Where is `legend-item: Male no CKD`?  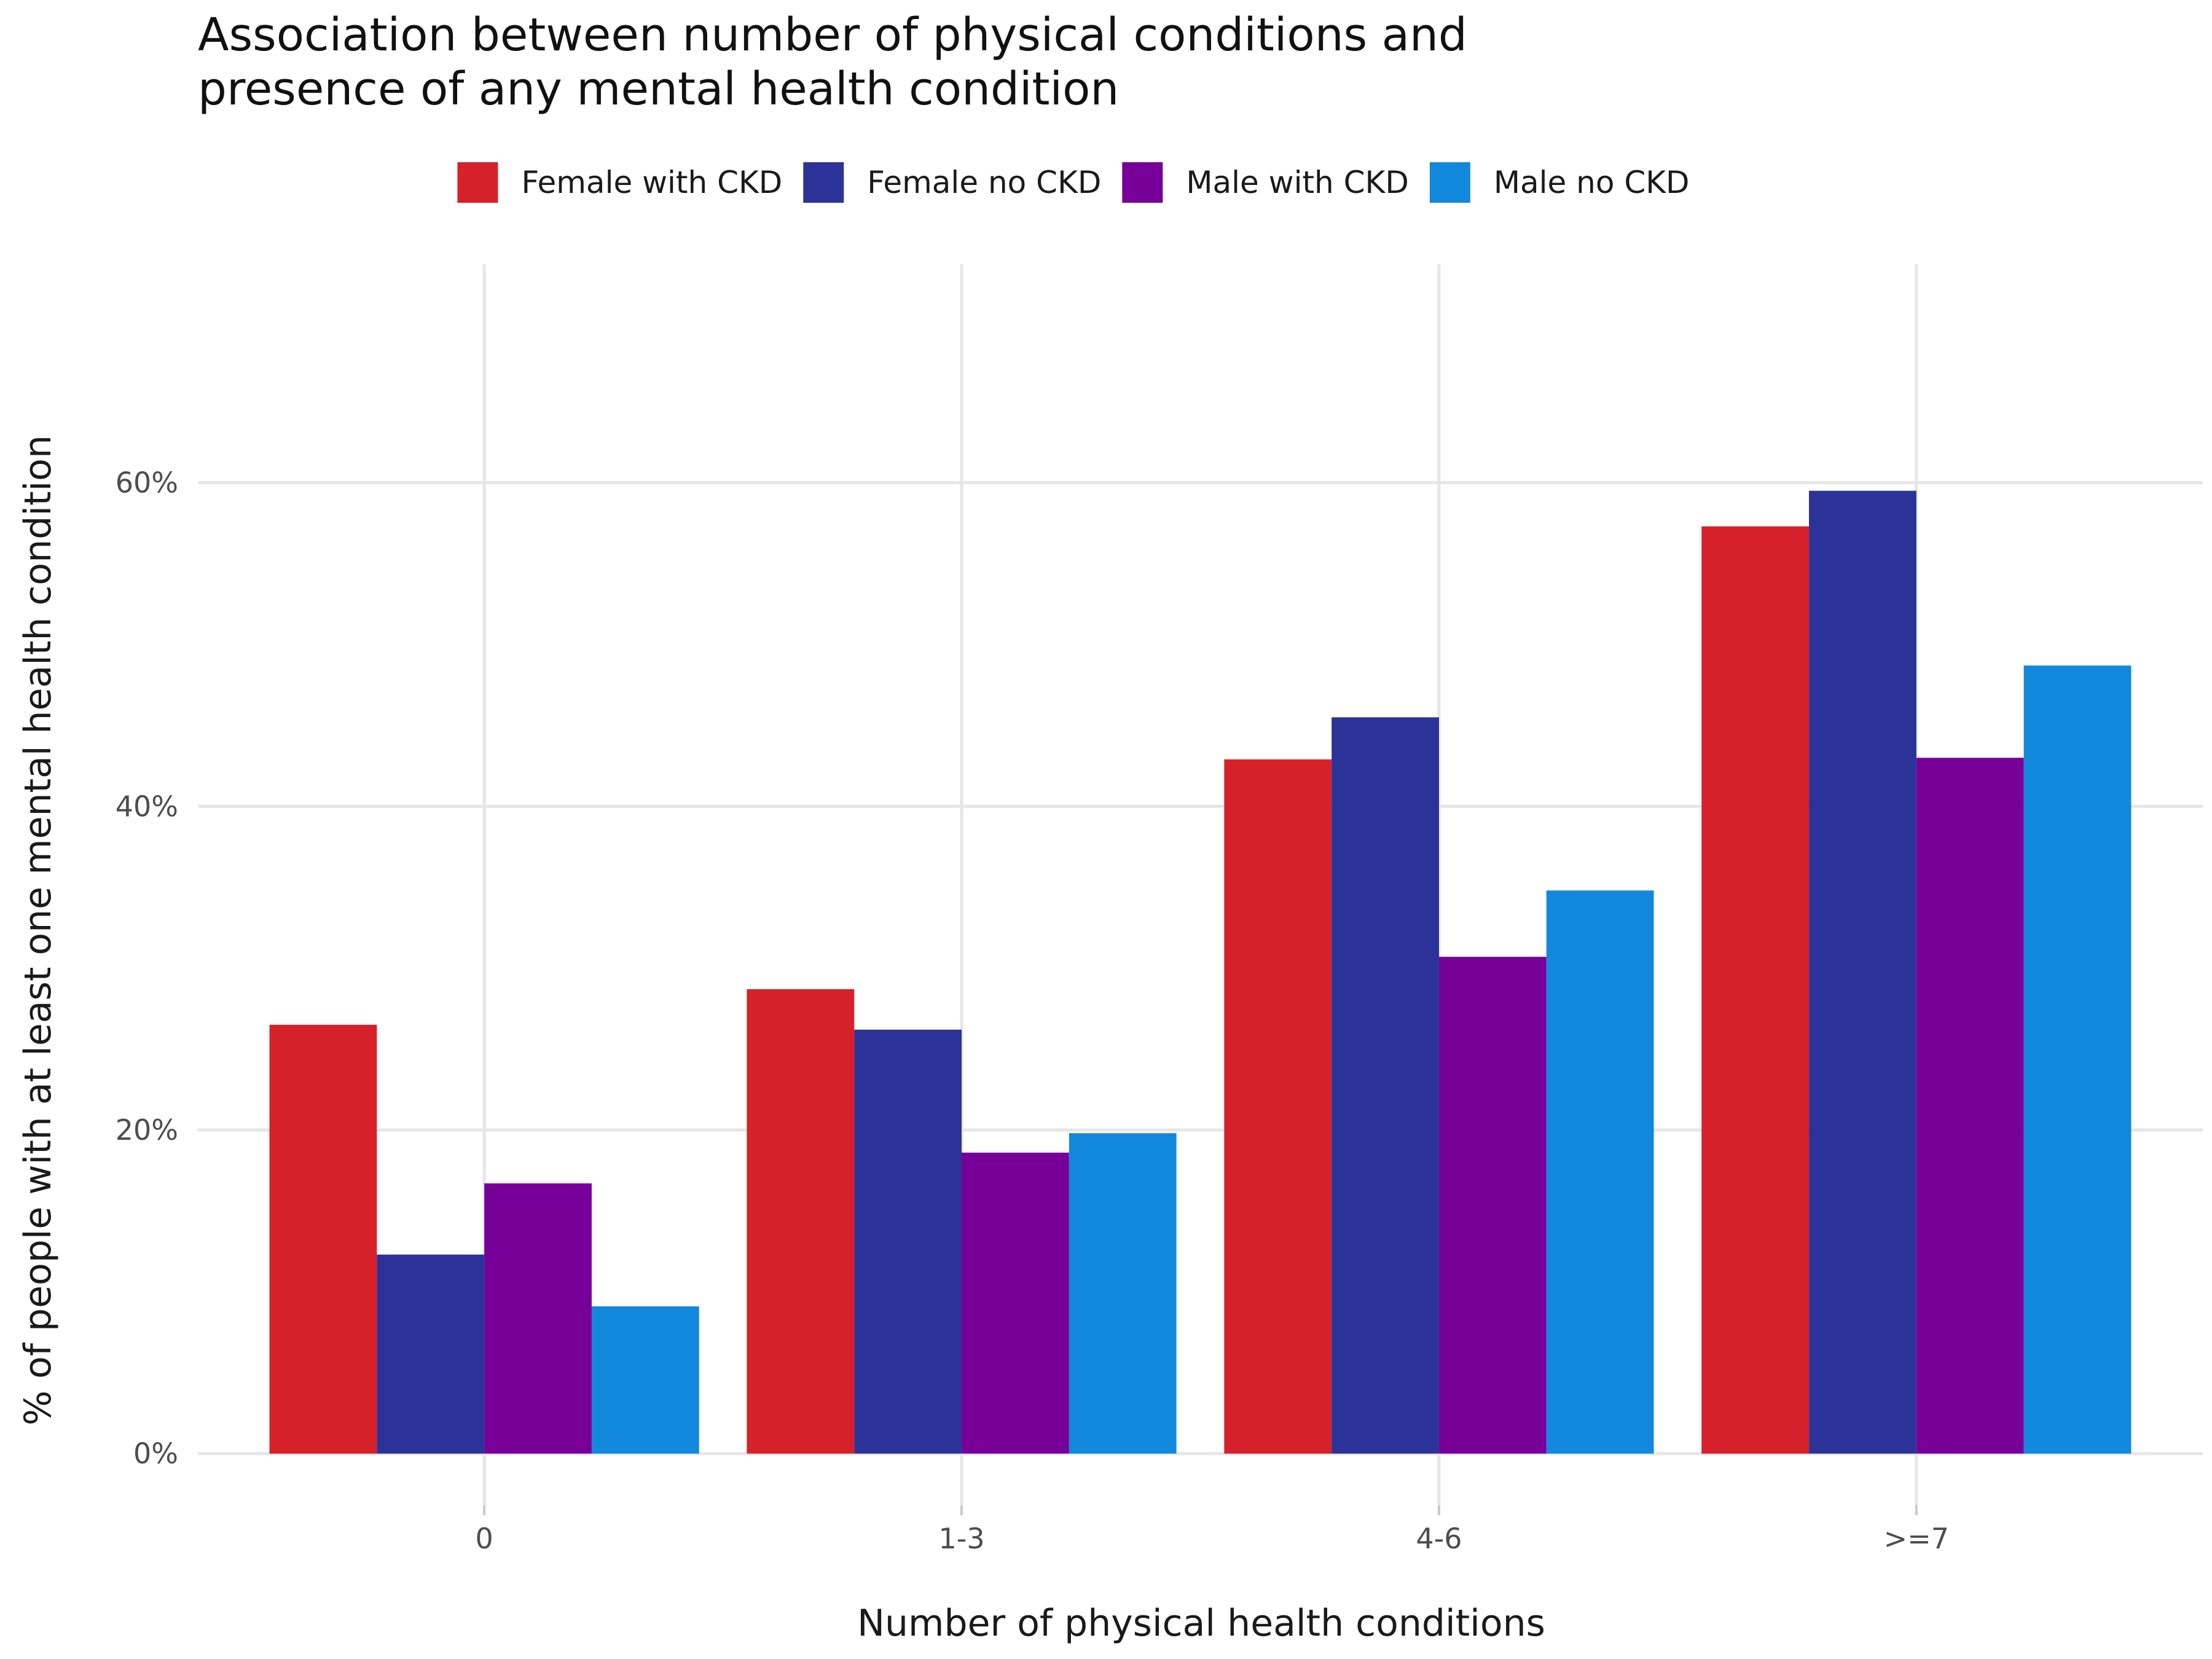
legend-item: Male no CKD is located at coordinates (1559, 182).